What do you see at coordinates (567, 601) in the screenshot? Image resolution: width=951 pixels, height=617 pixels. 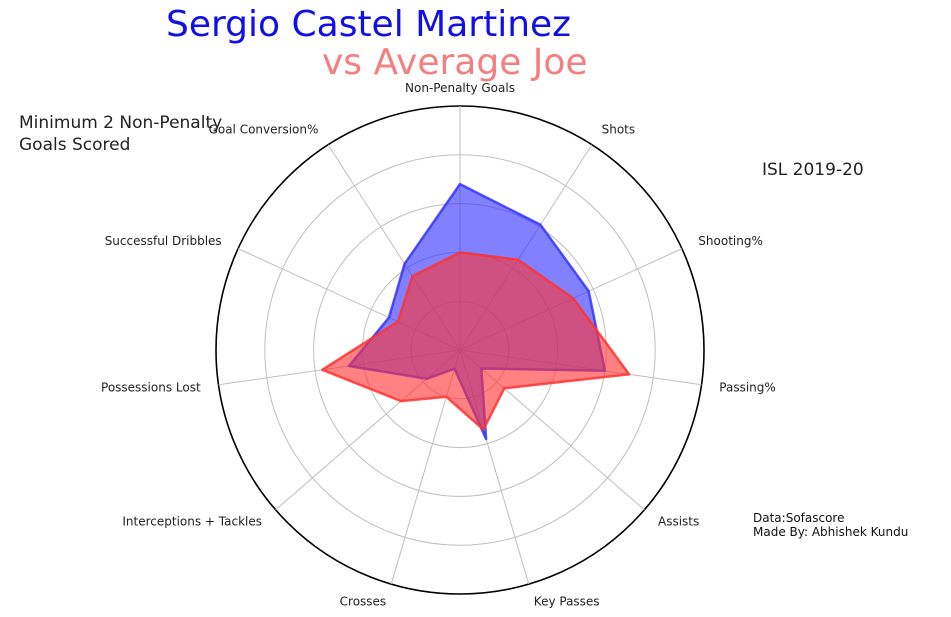 I see `axis-label: Key Passes` at bounding box center [567, 601].